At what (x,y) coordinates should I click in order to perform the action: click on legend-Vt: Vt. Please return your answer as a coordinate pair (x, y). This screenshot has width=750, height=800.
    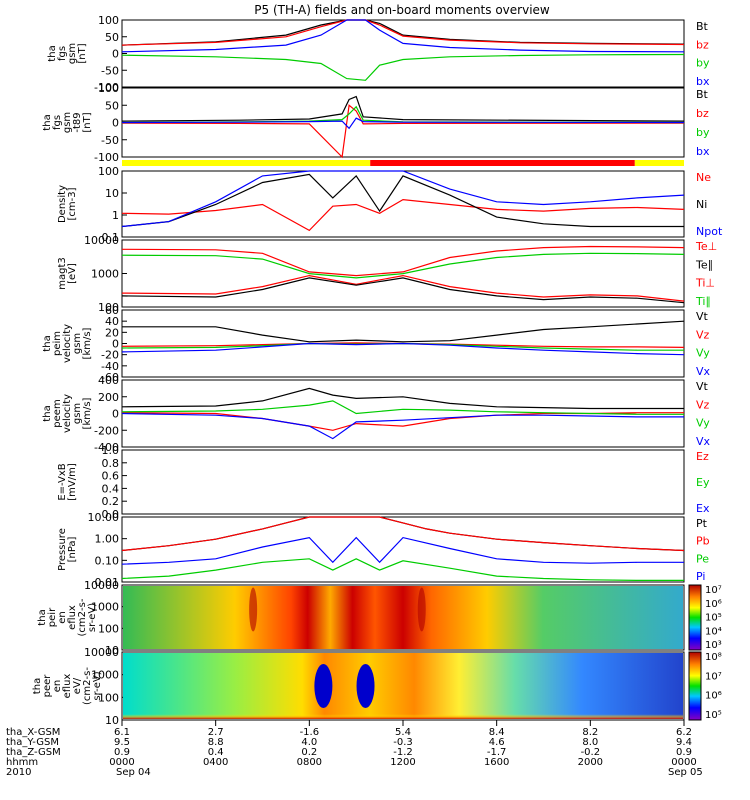
    Looking at the image, I should click on (702, 386).